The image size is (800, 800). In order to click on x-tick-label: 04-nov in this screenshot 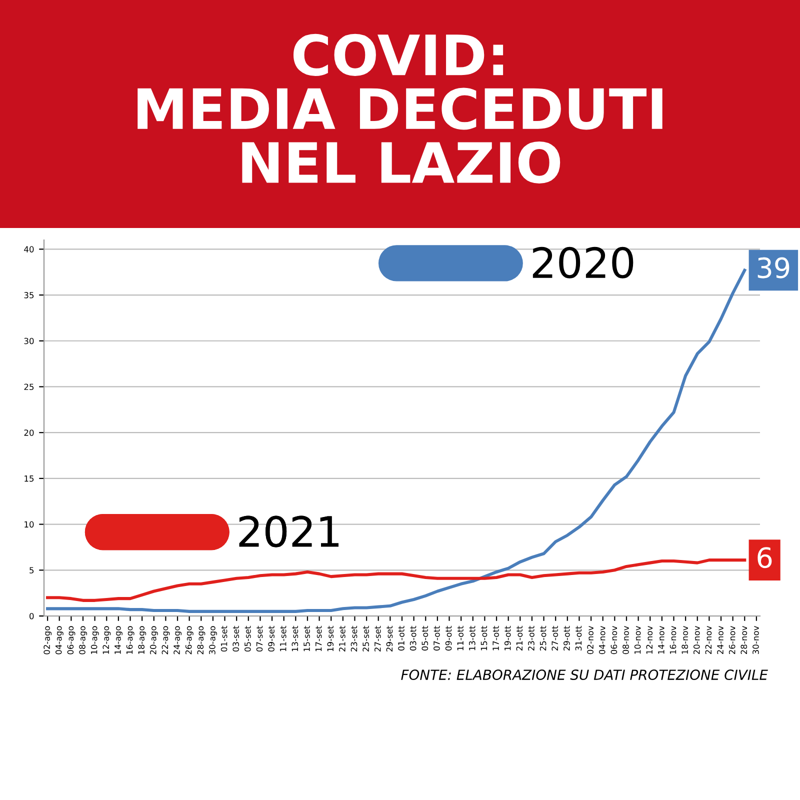, I will do `click(602, 640)`.